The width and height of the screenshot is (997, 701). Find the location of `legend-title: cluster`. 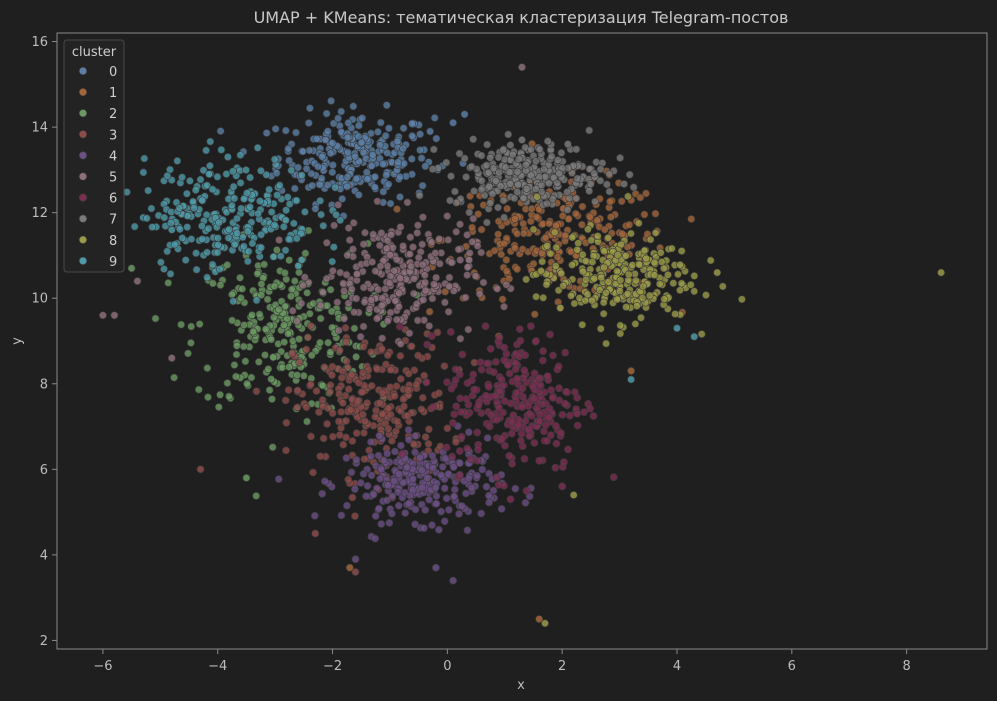

legend-title: cluster is located at coordinates (94, 52).